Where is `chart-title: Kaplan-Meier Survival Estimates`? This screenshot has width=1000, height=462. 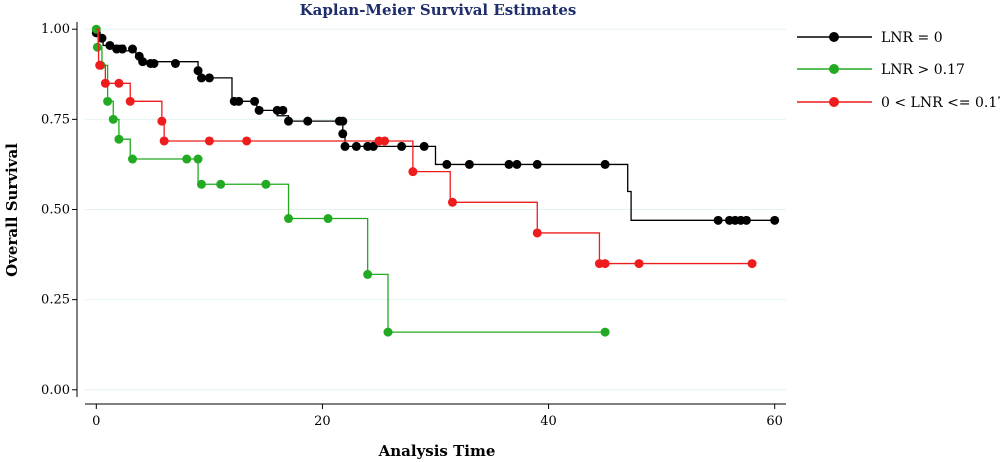 chart-title: Kaplan-Meier Survival Estimates is located at coordinates (438, 10).